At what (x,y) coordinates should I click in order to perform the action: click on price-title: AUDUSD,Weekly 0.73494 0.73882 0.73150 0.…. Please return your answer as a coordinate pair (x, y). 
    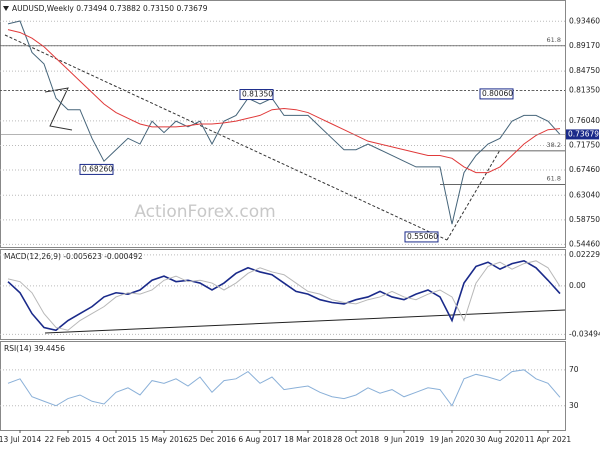
    Looking at the image, I should click on (110, 8).